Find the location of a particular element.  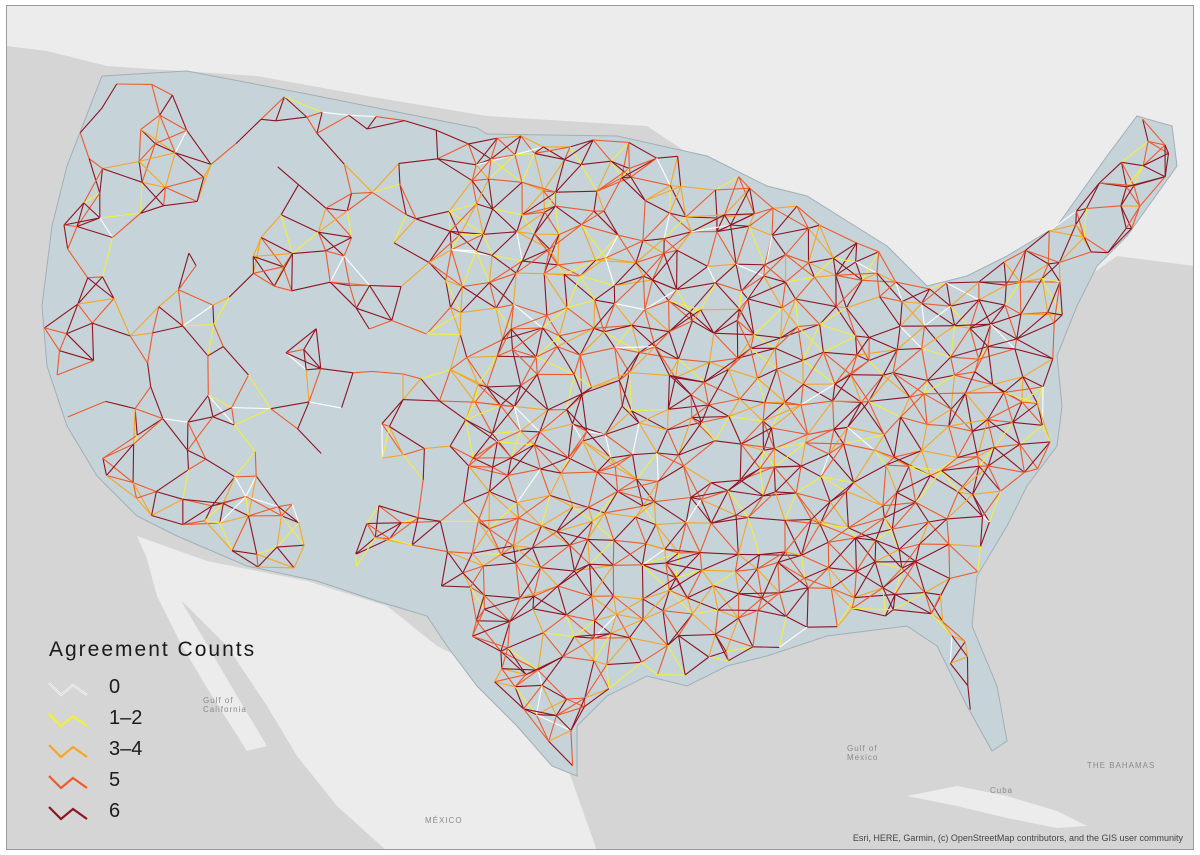

legend-item: 6 is located at coordinates (172, 811).